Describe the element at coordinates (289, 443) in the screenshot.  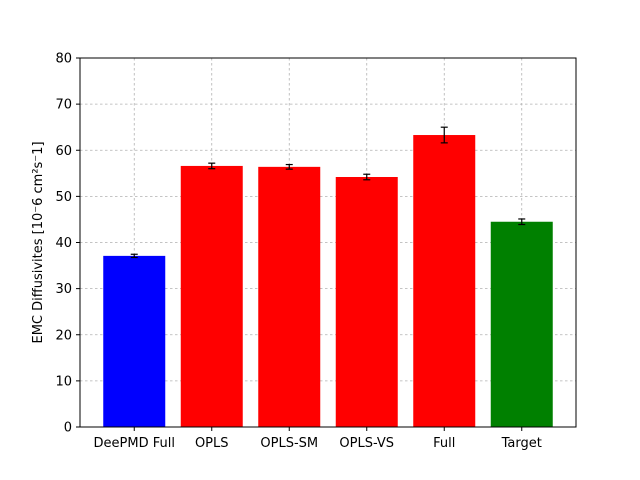
I see `x-tick-label: OPLS-SM` at that location.